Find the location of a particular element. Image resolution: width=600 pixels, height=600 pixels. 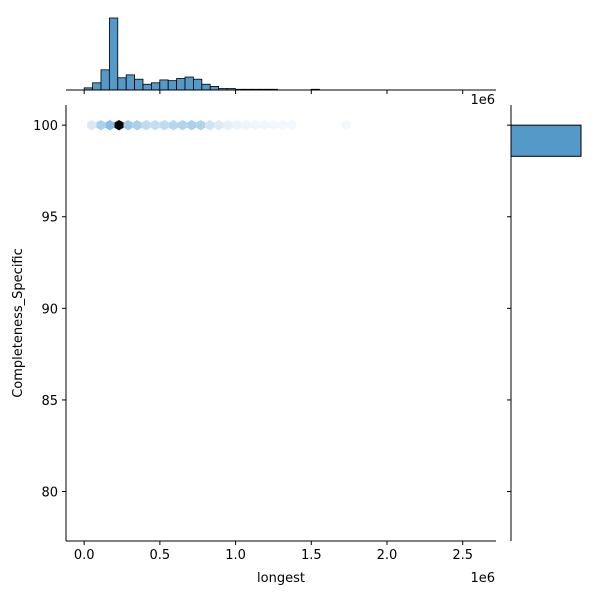

y-tick-label: 80 is located at coordinates (49, 493).